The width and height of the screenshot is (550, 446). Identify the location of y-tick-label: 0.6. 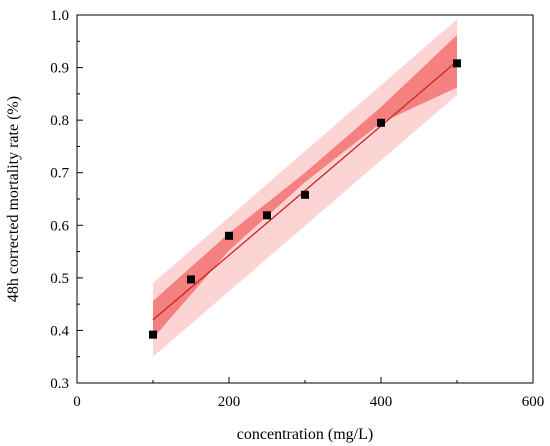
(59, 226).